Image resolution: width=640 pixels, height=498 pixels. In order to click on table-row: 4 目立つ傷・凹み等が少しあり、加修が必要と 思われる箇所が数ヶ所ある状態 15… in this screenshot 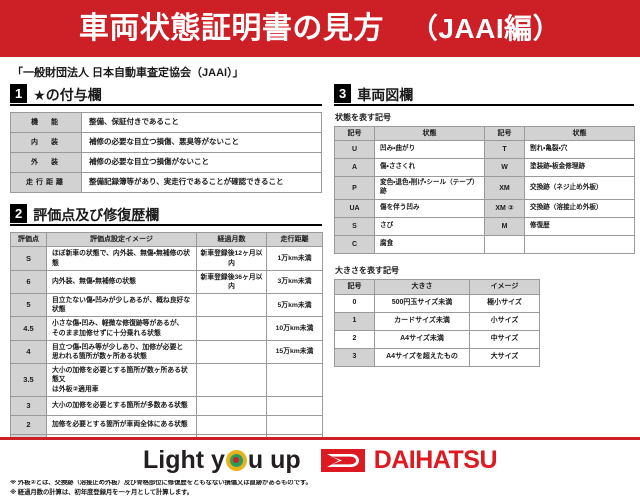, I will do `click(166, 352)`.